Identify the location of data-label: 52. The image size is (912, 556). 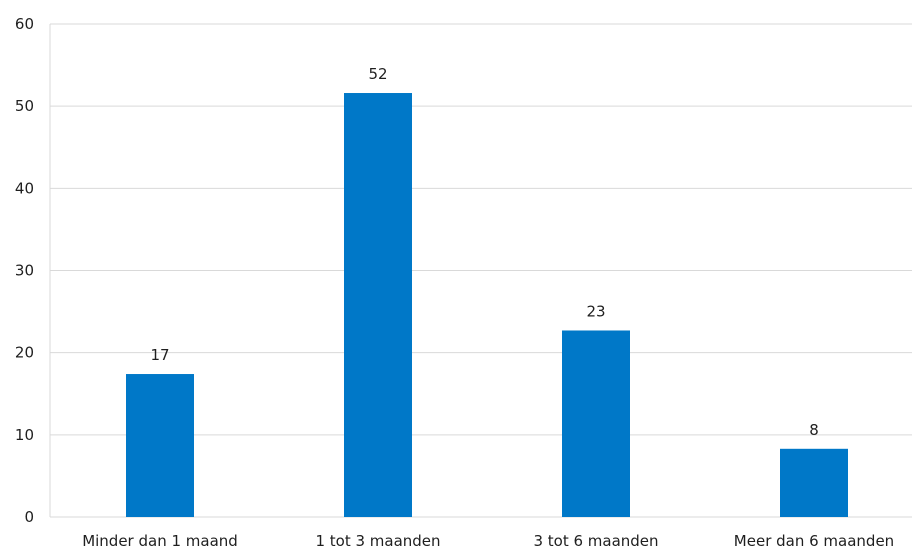
(377, 74).